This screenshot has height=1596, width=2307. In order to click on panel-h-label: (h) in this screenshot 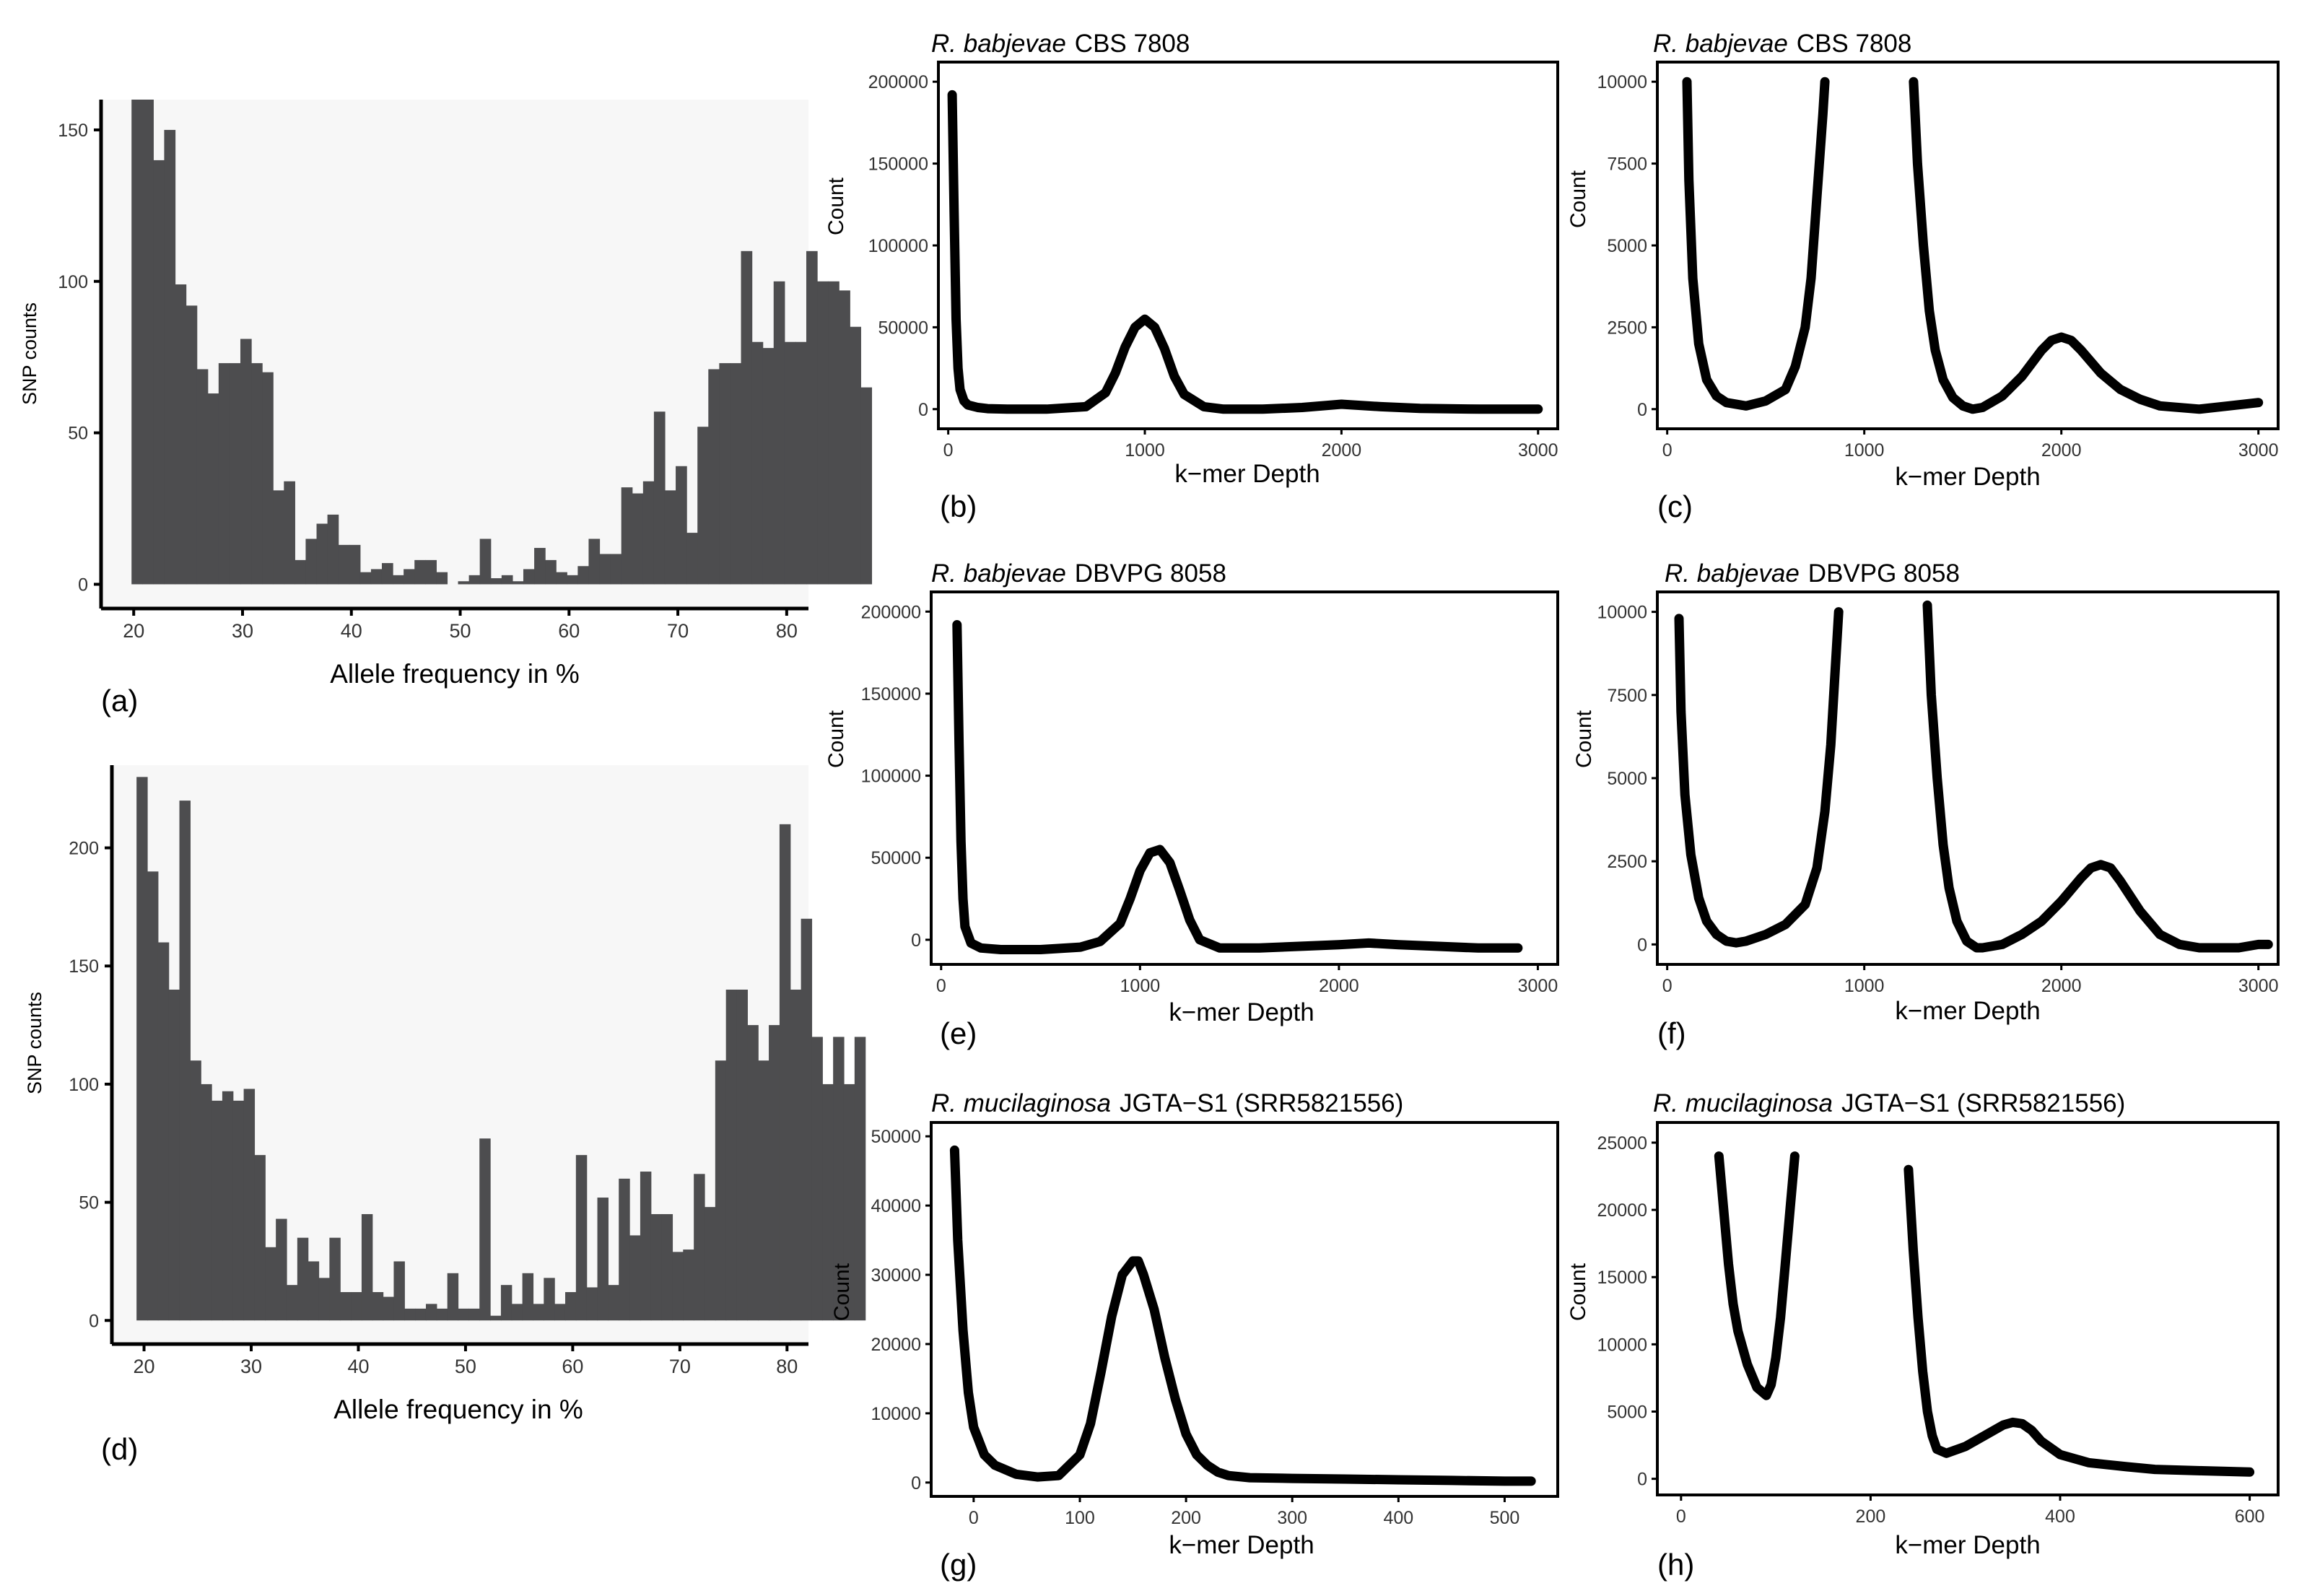, I will do `click(1675, 1565)`.